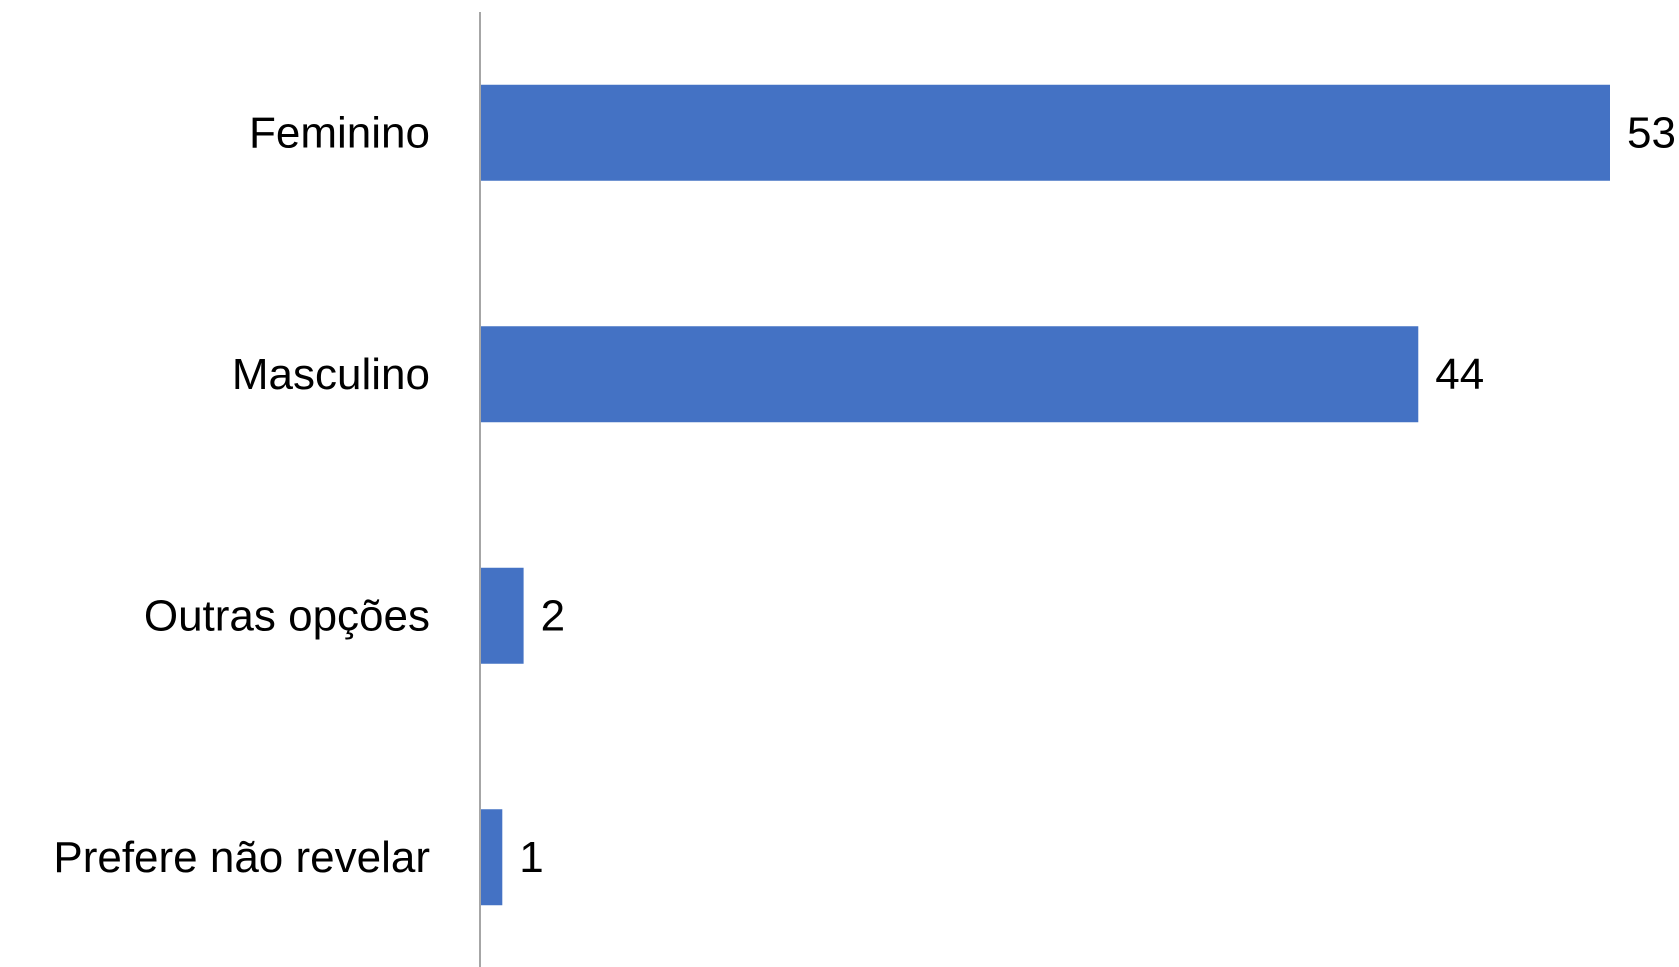 Image resolution: width=1679 pixels, height=967 pixels. I want to click on data-label-outras-opcoes: 2, so click(553, 615).